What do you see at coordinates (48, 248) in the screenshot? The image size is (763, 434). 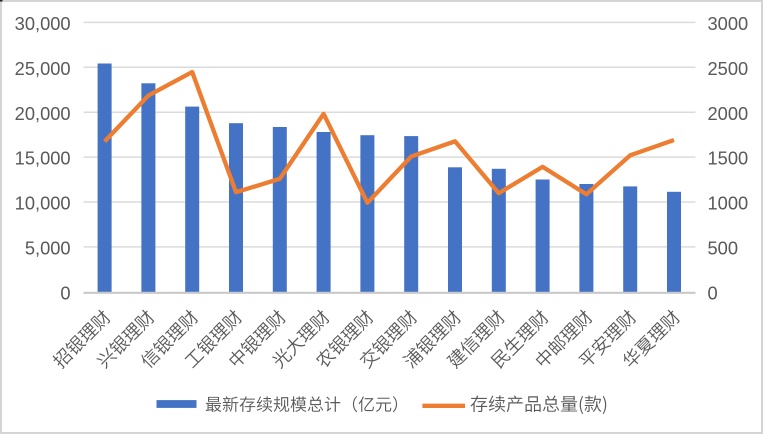 I see `svg-text: 5,000` at bounding box center [48, 248].